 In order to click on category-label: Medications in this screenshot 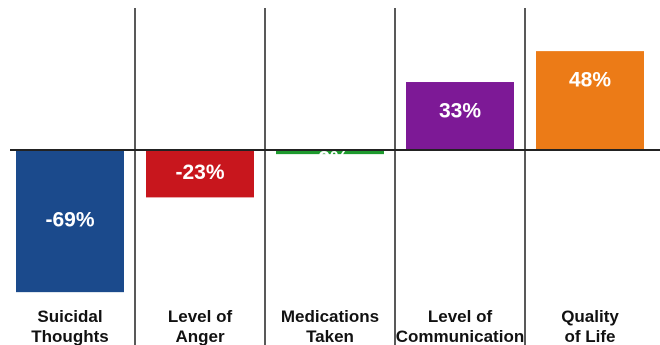, I will do `click(330, 316)`.